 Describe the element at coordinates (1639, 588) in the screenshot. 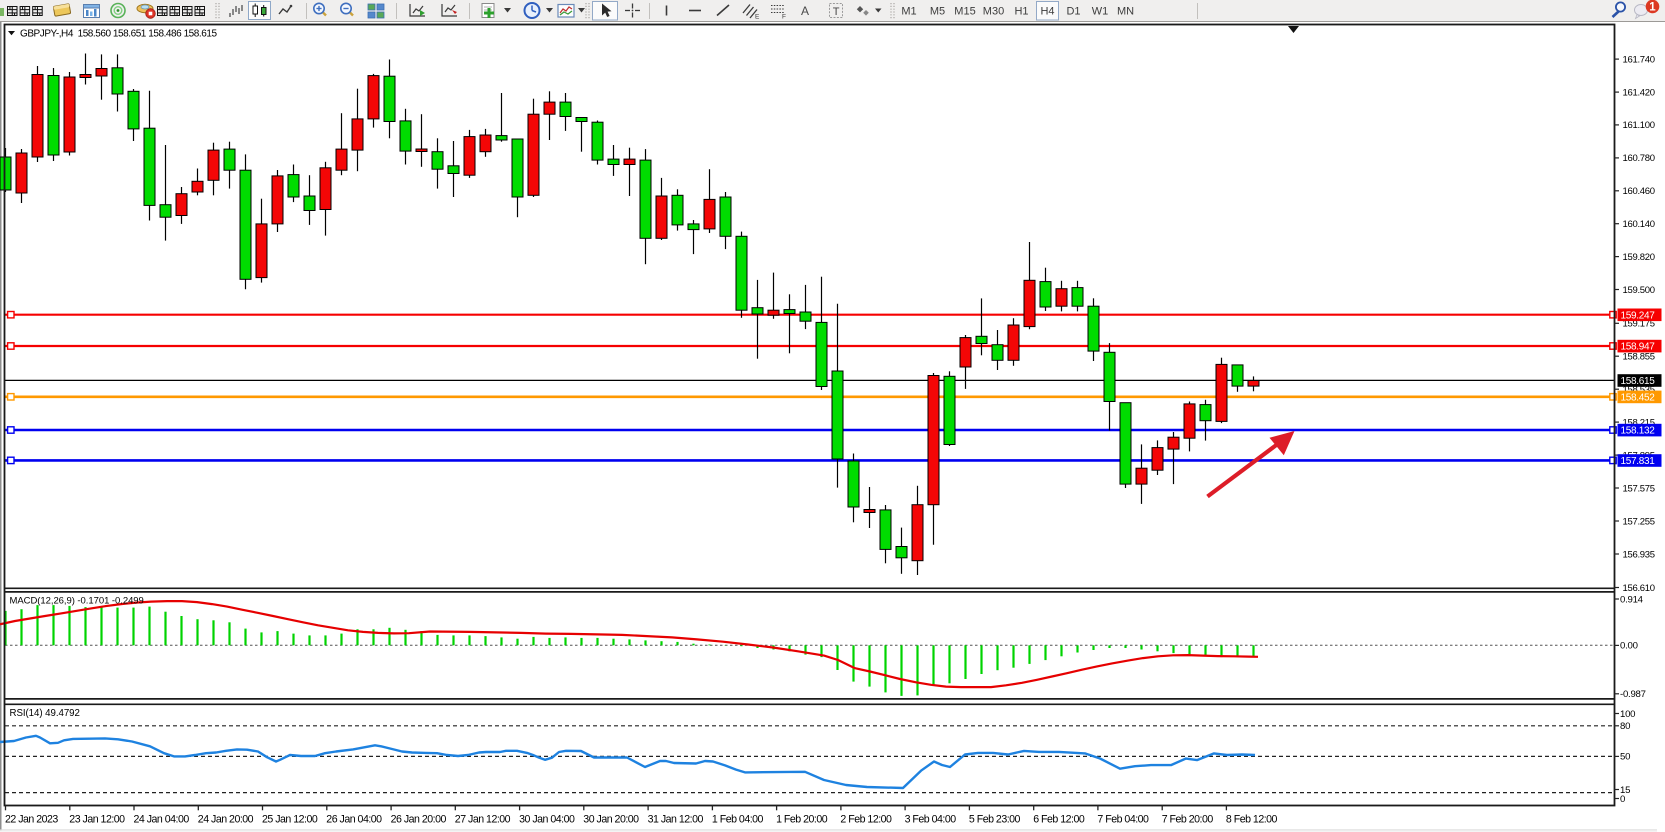

I see `svg-text: 156.610` at that location.